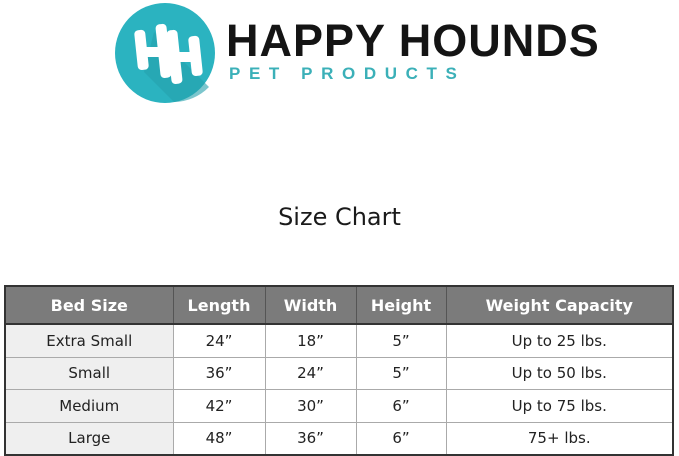 This screenshot has width=679, height=456. What do you see at coordinates (401, 305) in the screenshot?
I see `header-cell: Height` at bounding box center [401, 305].